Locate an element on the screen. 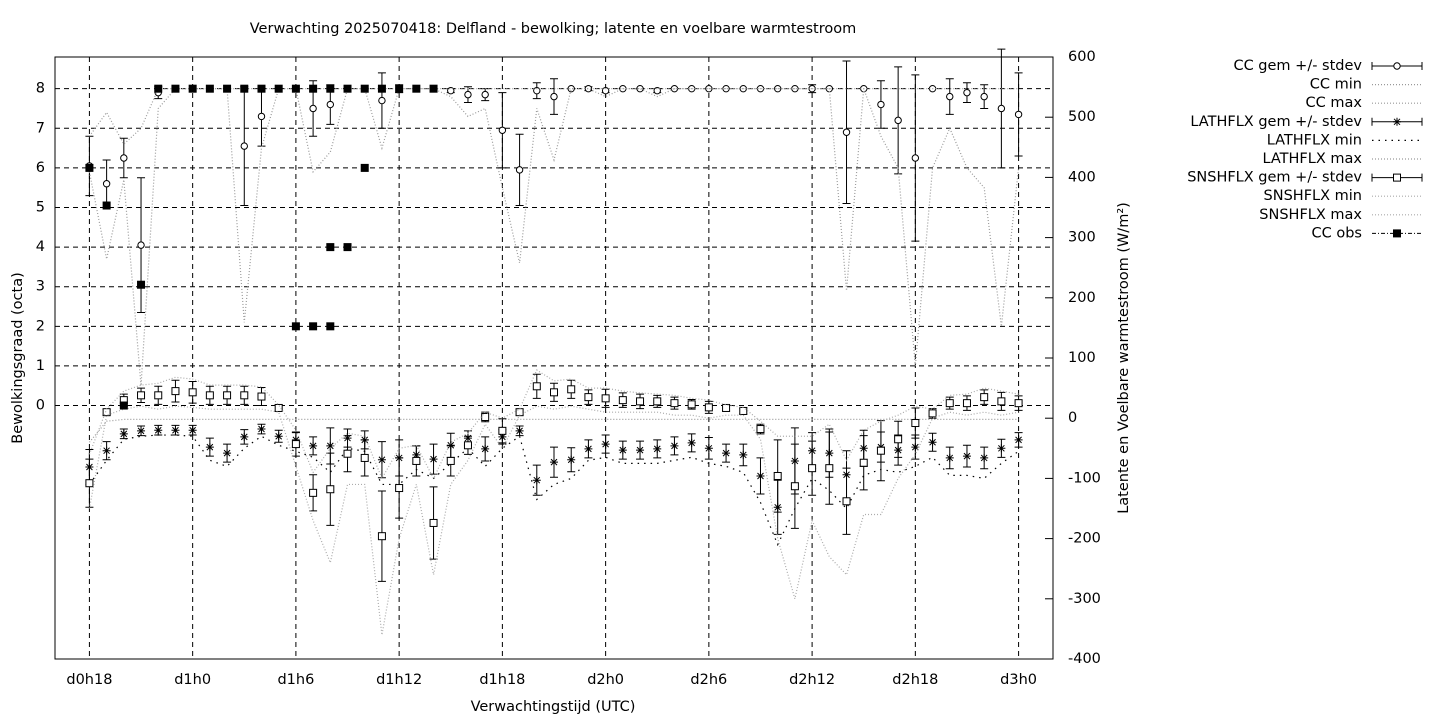 The image size is (1440, 720). y2-tick-label: 400 is located at coordinates (1082, 177).